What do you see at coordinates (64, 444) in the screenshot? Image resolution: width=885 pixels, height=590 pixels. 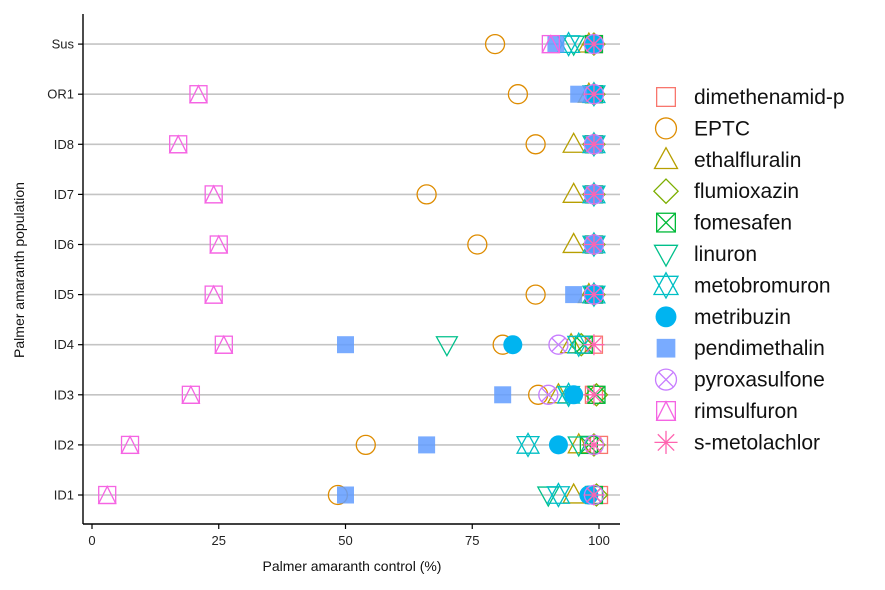 I see `y-tick-label-id2: ID2` at bounding box center [64, 444].